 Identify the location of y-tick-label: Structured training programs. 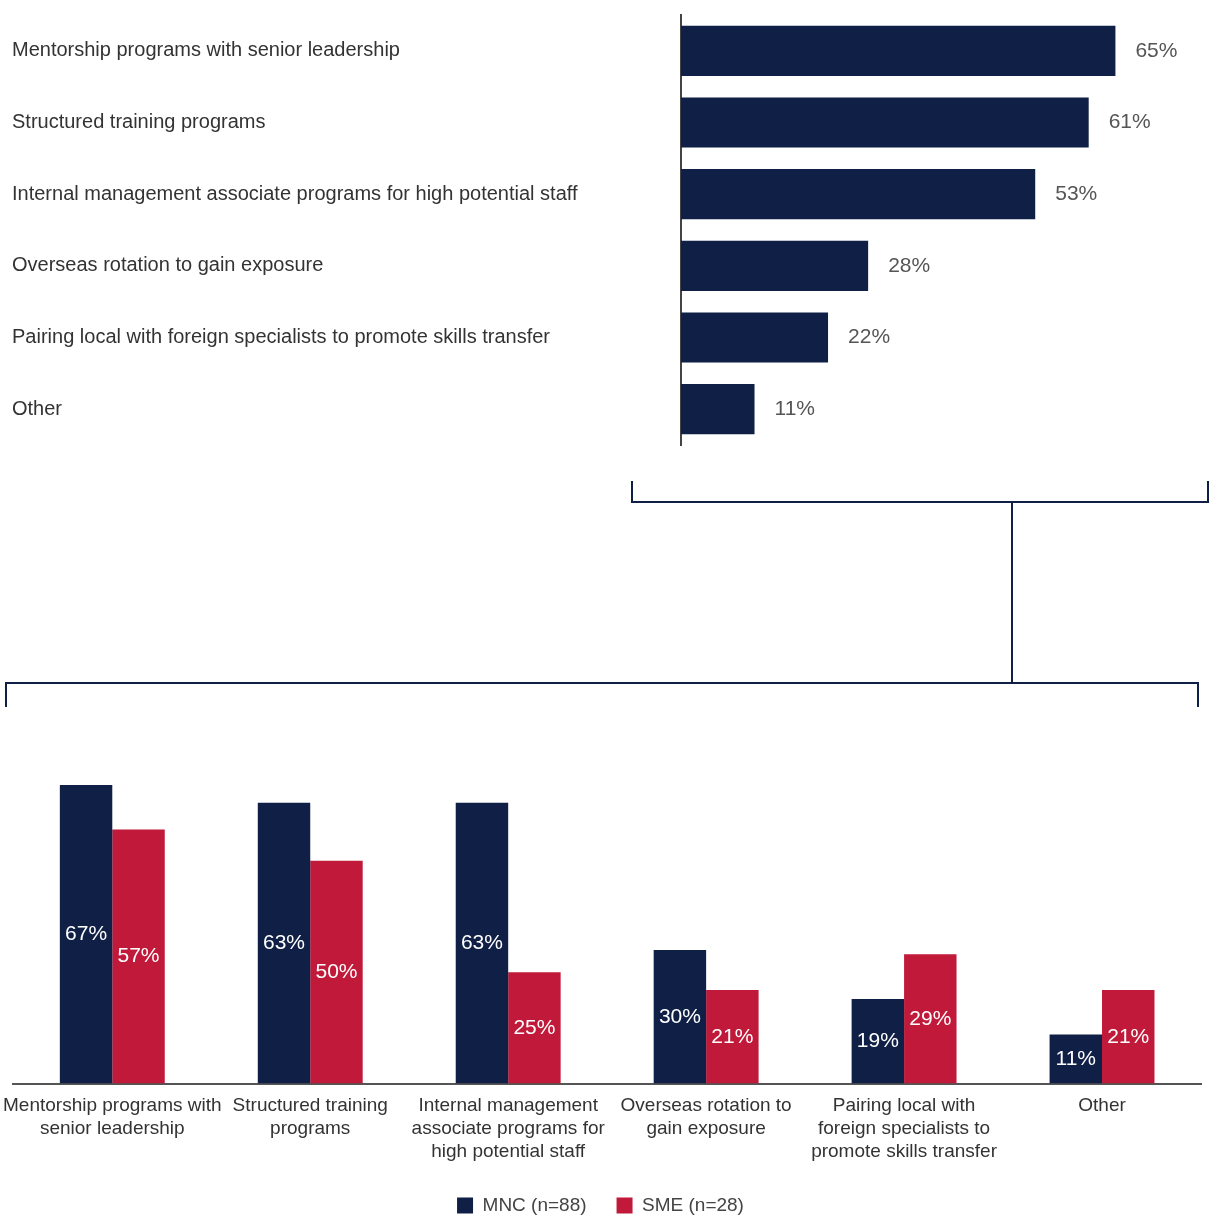
(139, 121).